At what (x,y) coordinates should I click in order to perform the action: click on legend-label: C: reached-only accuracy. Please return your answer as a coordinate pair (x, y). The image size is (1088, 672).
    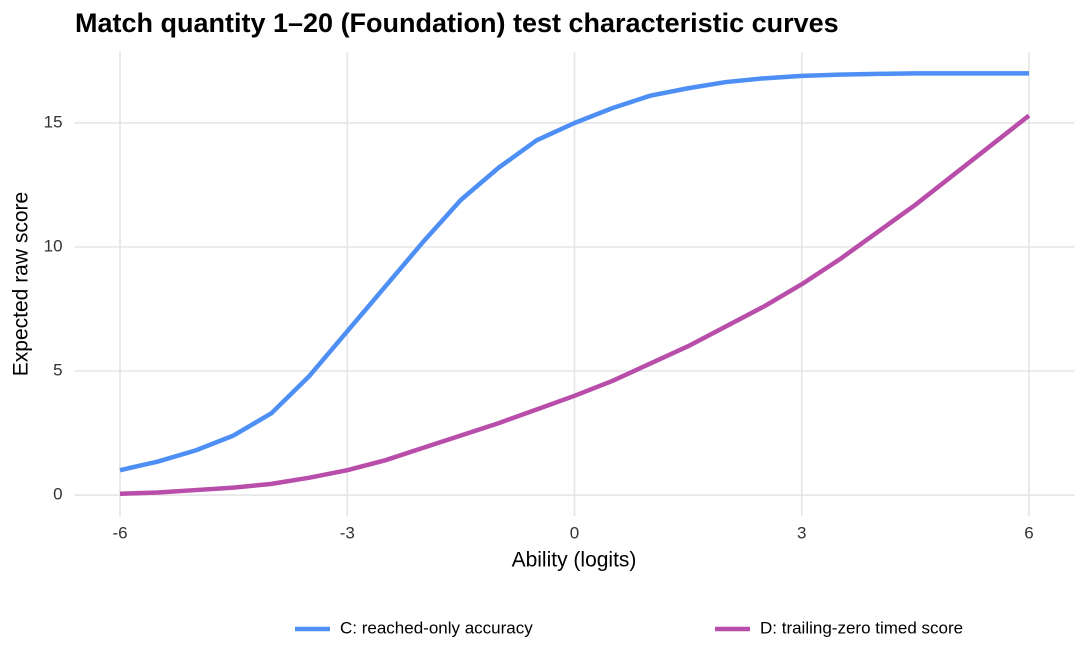
    Looking at the image, I should click on (436, 627).